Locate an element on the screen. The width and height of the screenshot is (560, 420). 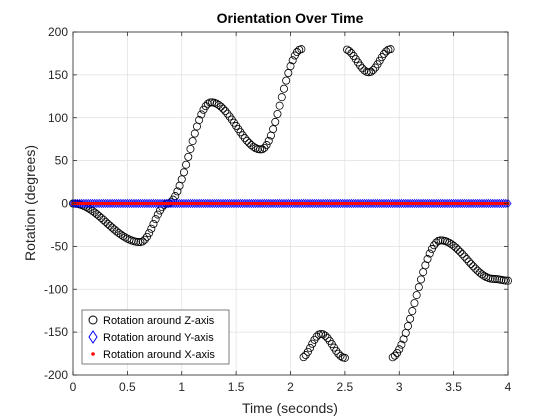
y-tick-label: 100 is located at coordinates (58, 118).